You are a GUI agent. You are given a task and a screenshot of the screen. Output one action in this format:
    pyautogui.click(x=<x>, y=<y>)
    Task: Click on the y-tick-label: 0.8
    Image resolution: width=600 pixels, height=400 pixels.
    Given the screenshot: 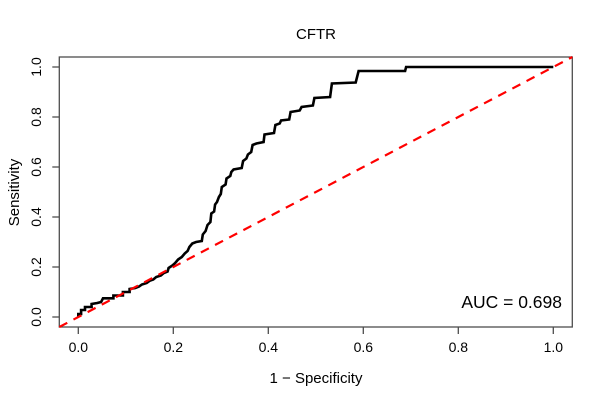 What is the action you would take?
    pyautogui.click(x=36, y=117)
    